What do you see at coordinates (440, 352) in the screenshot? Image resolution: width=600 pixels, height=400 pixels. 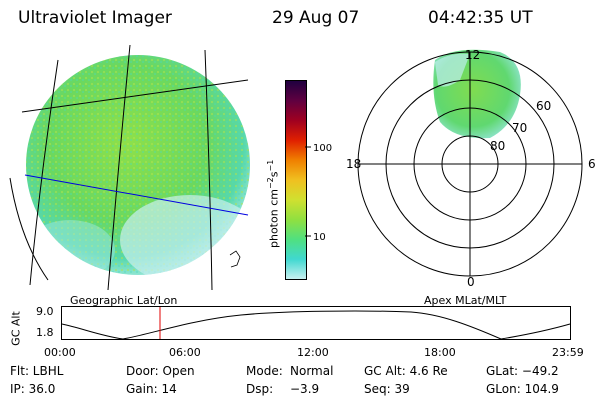 I see `x-tick-1800: 18:00` at bounding box center [440, 352].